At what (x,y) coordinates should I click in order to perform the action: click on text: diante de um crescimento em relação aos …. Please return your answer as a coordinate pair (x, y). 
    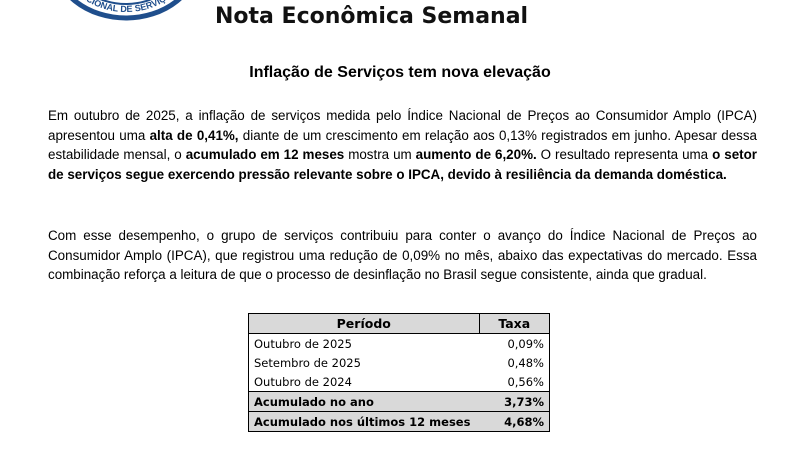
    Looking at the image, I should click on (402, 145).